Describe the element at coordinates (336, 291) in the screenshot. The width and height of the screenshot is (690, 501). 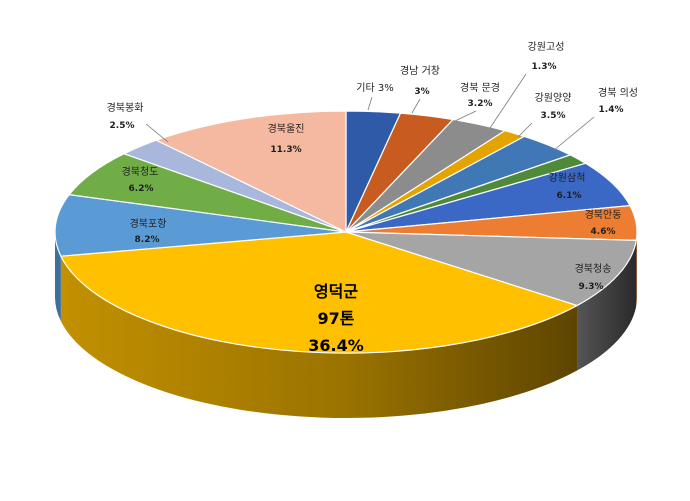
I see `slice-label: 영덕군` at that location.